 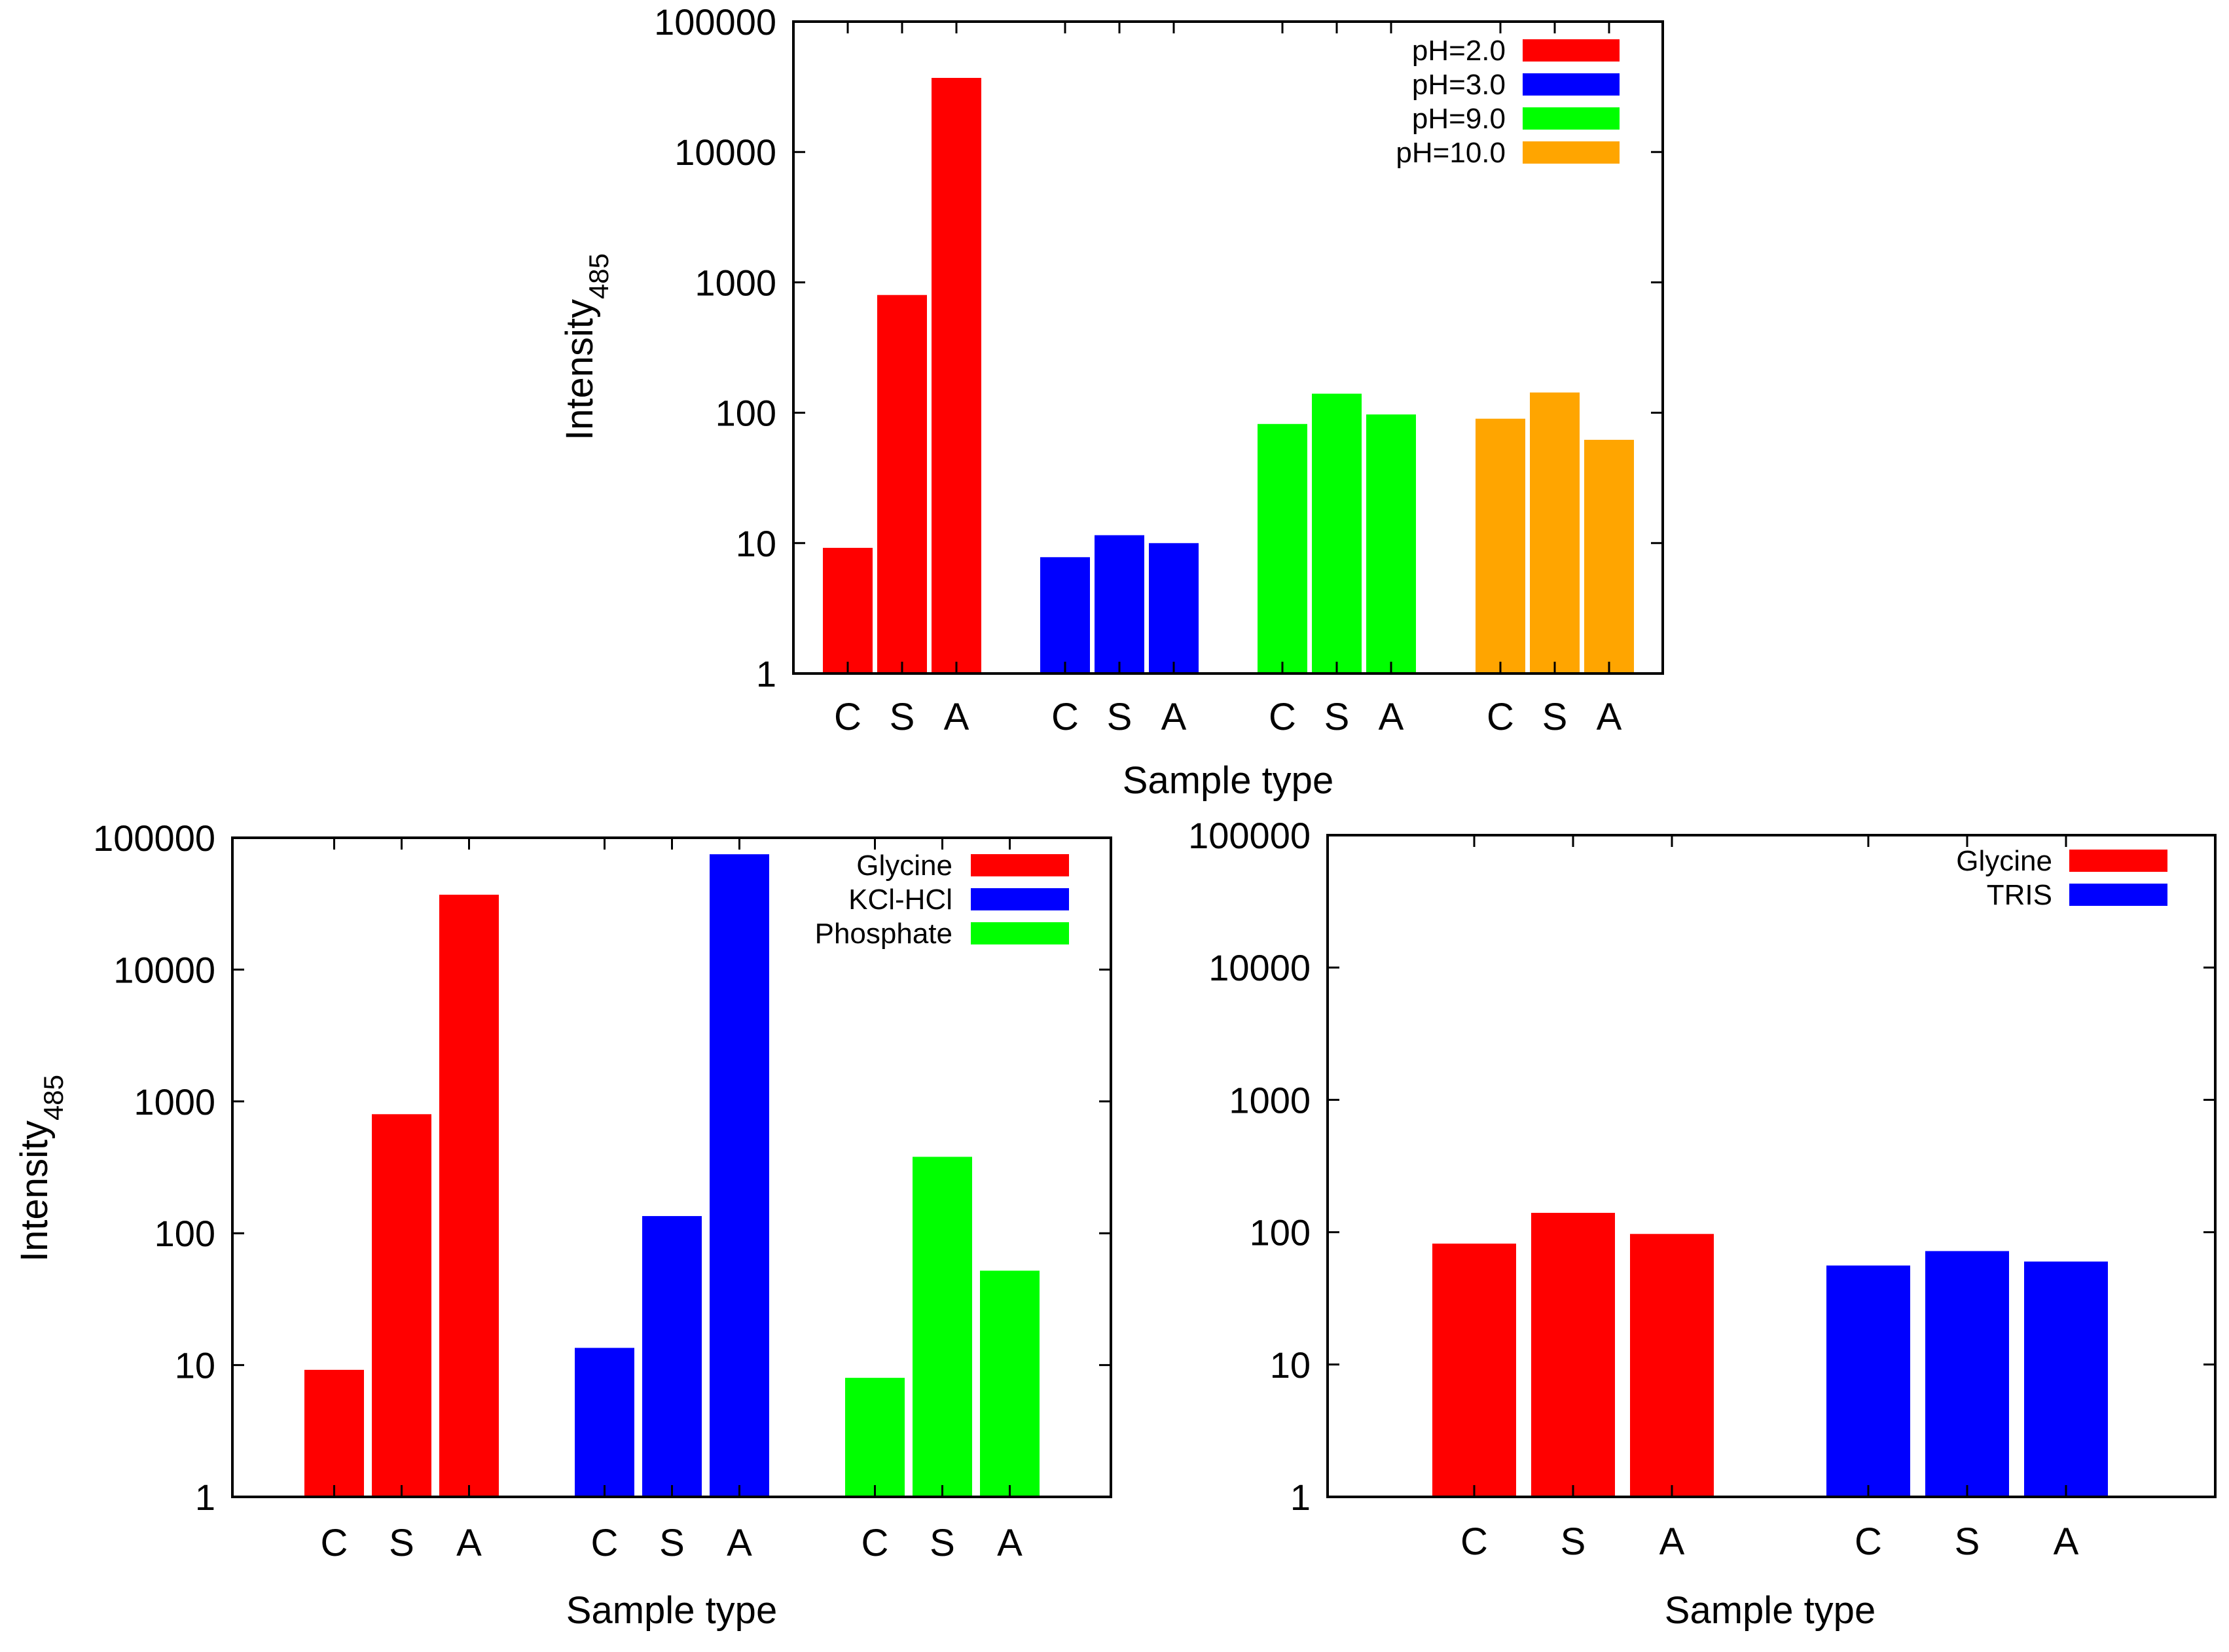 What do you see at coordinates (1391, 543) in the screenshot?
I see `bar-ph-9-0-a` at bounding box center [1391, 543].